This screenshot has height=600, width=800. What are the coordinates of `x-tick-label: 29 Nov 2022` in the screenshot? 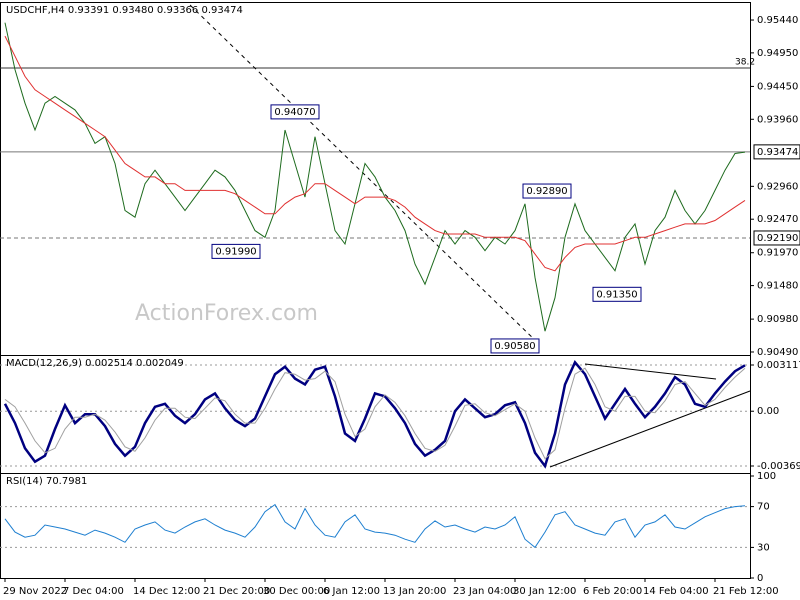 It's located at (35, 591).